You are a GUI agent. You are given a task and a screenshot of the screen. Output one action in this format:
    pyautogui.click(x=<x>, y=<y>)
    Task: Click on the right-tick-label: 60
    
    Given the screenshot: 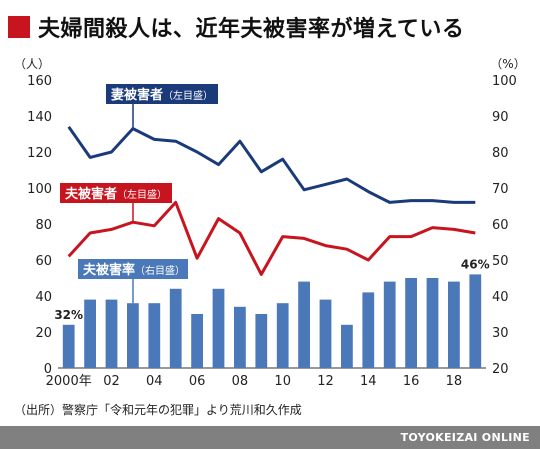 What is the action you would take?
    pyautogui.click(x=500, y=225)
    